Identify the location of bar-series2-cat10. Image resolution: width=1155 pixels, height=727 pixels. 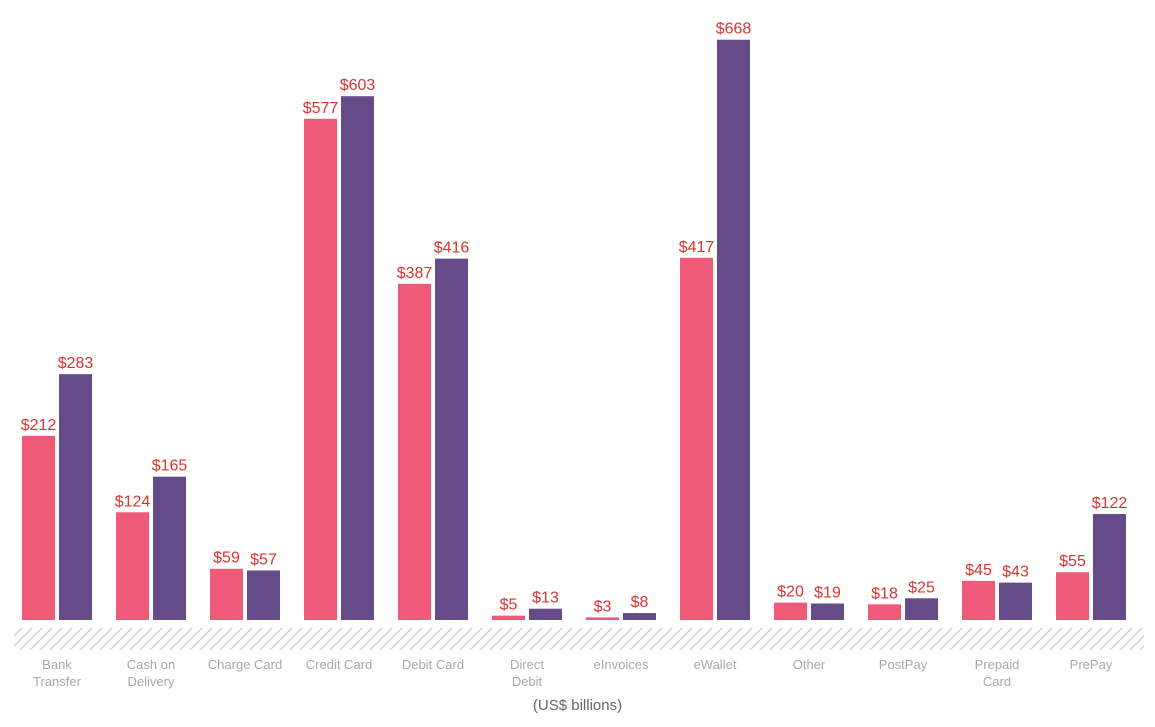
(1015, 601).